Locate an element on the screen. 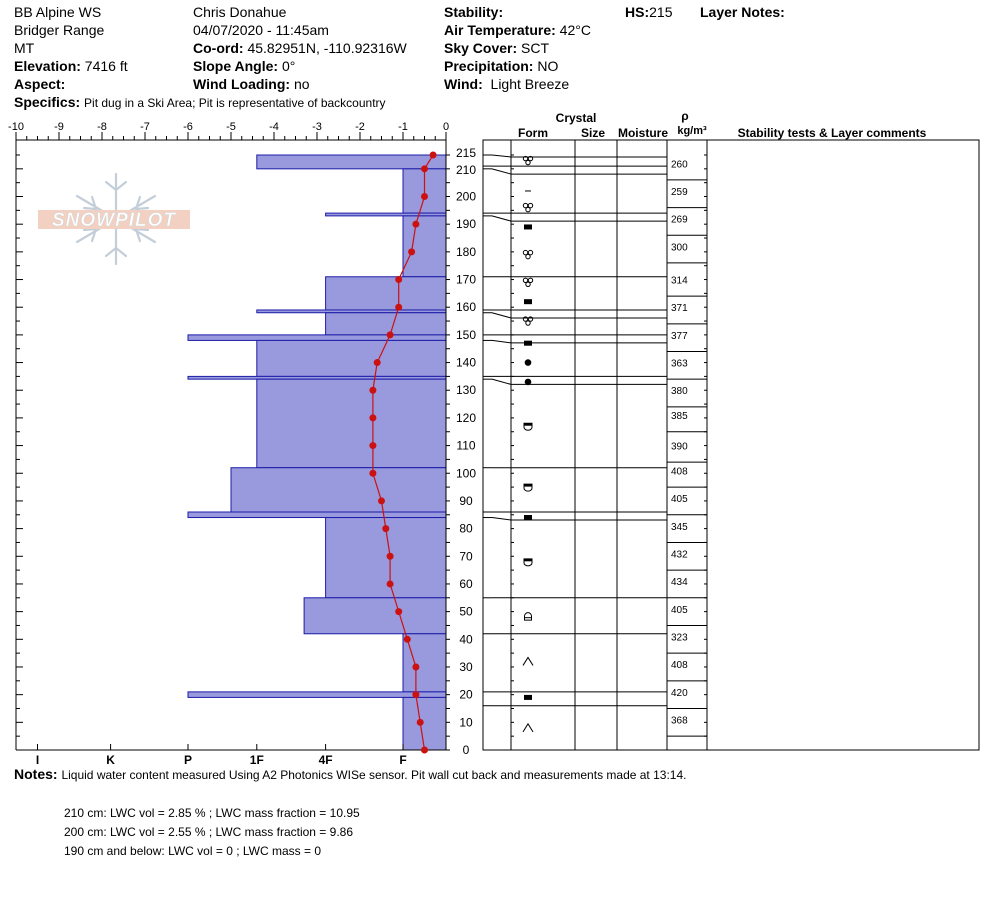 The image size is (994, 897). crystal-form-mfcr-icon is located at coordinates (528, 207).